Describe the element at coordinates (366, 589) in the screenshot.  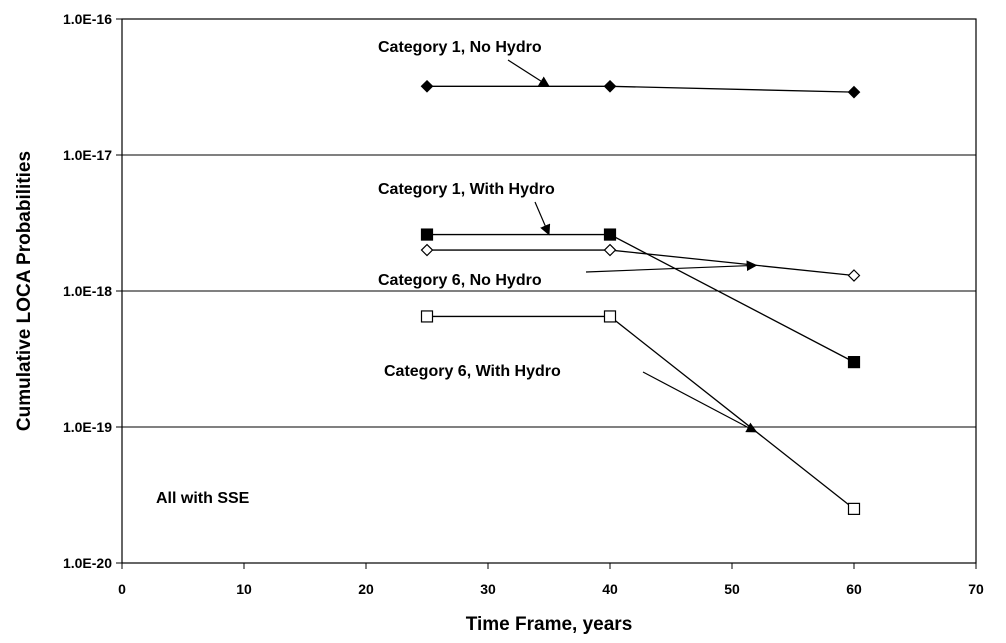
I see `x-tick-label: 20` at that location.